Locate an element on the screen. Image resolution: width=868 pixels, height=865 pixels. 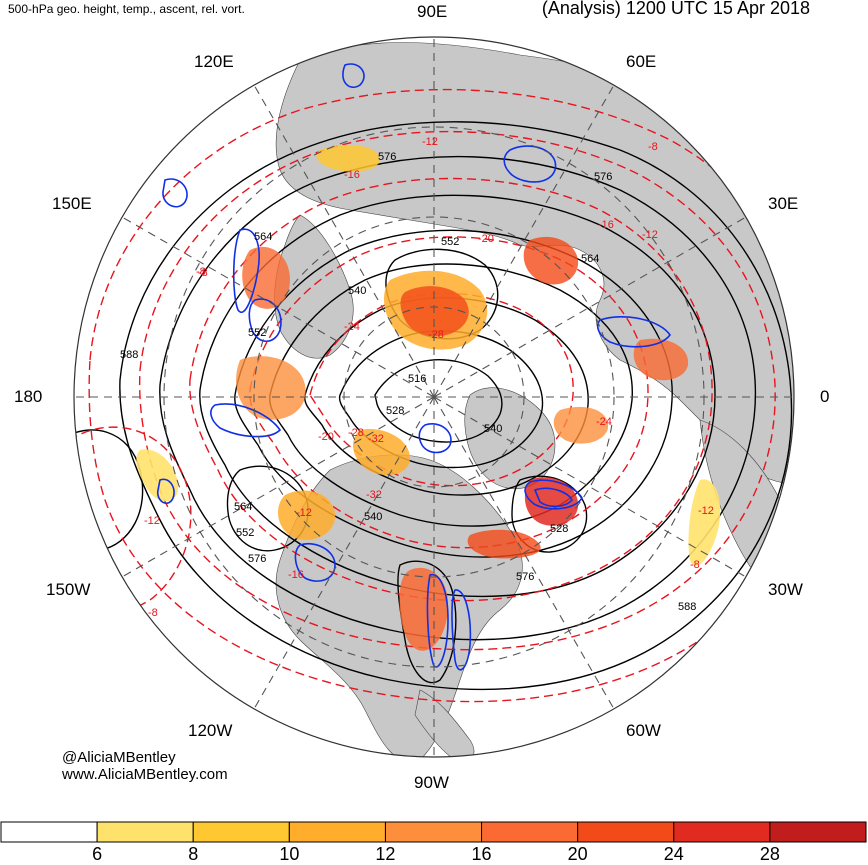
colorbar-tick-label: 12 is located at coordinates (385, 854).